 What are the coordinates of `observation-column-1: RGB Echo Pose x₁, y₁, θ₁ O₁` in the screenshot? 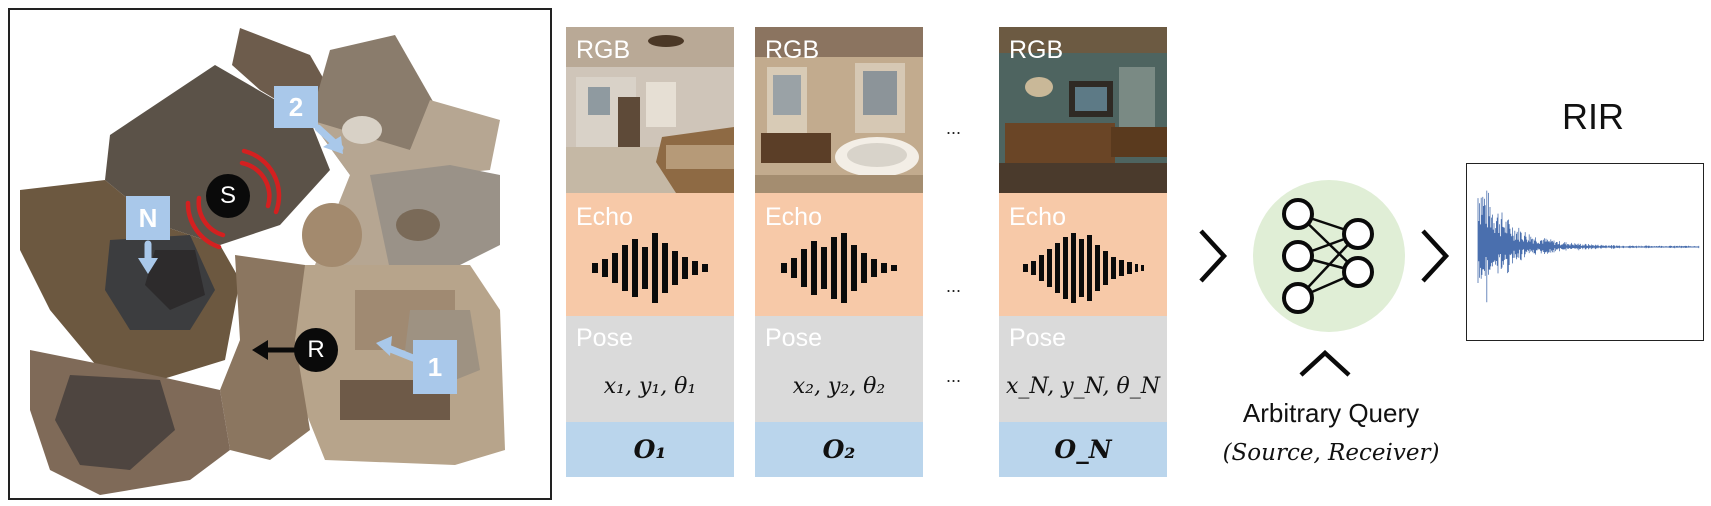 It's located at (650, 252).